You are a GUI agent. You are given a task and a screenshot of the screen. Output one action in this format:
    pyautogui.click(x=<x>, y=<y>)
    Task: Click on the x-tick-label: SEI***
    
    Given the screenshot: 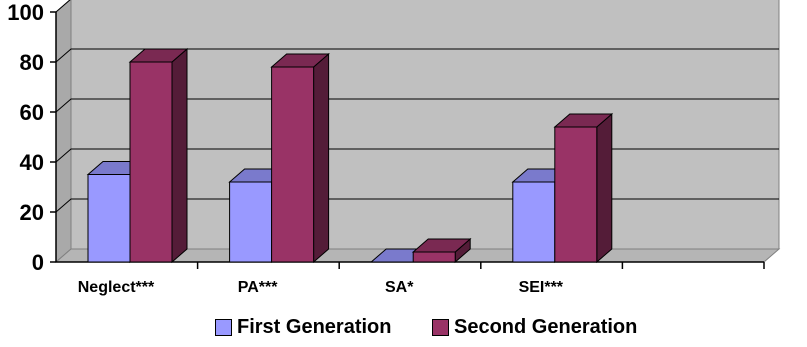 What is the action you would take?
    pyautogui.click(x=541, y=287)
    